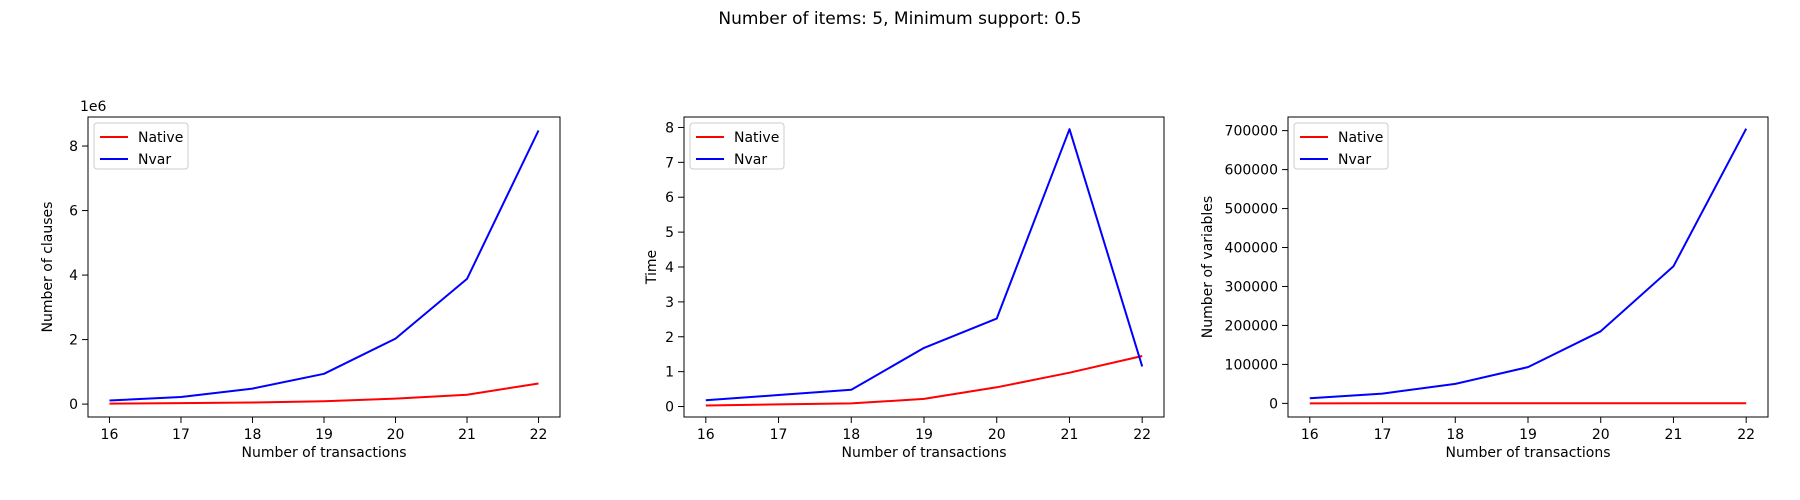  Describe the element at coordinates (1251, 210) in the screenshot. I see `y-tick-label: 500000` at that location.